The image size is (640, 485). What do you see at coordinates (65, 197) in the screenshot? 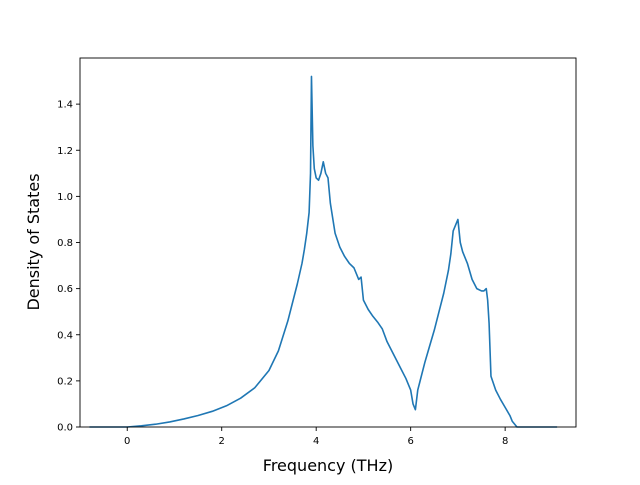
I see `y-tick-label: 1.0` at bounding box center [65, 197].